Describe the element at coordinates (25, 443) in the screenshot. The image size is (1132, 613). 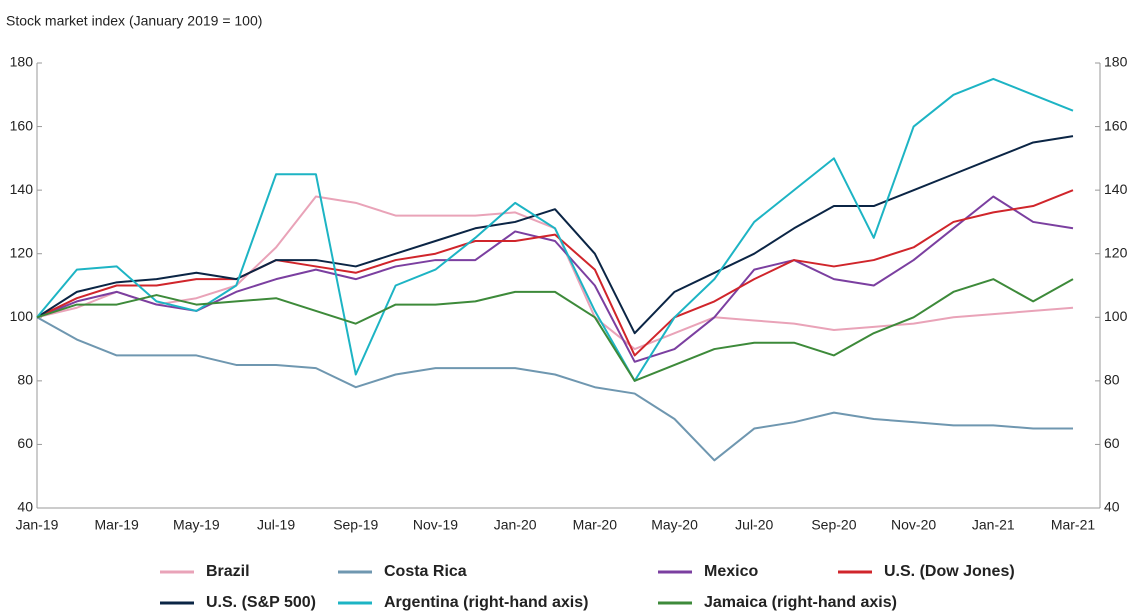
I see `y-tick-label: 60` at that location.